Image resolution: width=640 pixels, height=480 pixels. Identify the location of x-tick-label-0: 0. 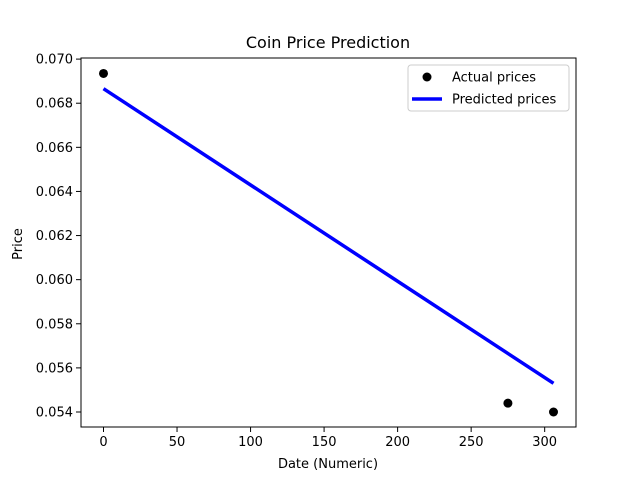
(103, 442).